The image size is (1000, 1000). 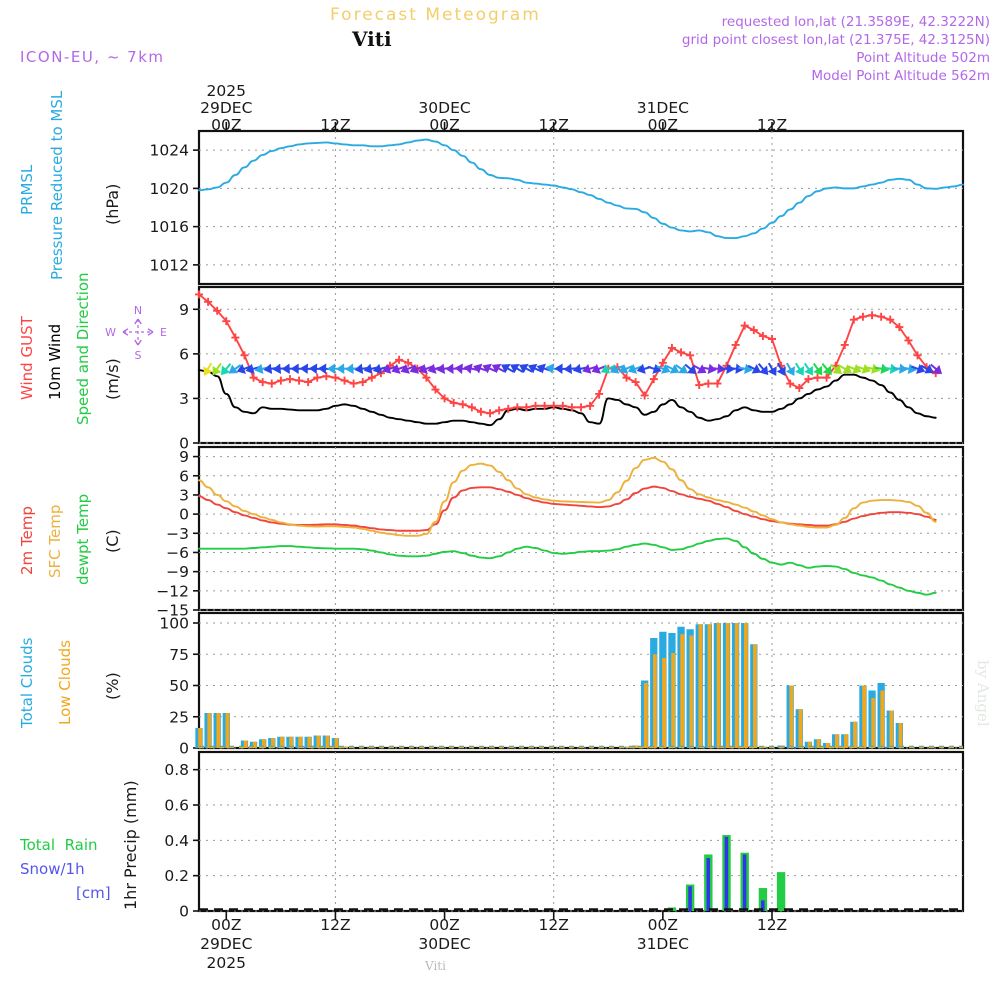 What do you see at coordinates (83, 539) in the screenshot?
I see `legend-dewpt-temp: dewpt Temp` at bounding box center [83, 539].